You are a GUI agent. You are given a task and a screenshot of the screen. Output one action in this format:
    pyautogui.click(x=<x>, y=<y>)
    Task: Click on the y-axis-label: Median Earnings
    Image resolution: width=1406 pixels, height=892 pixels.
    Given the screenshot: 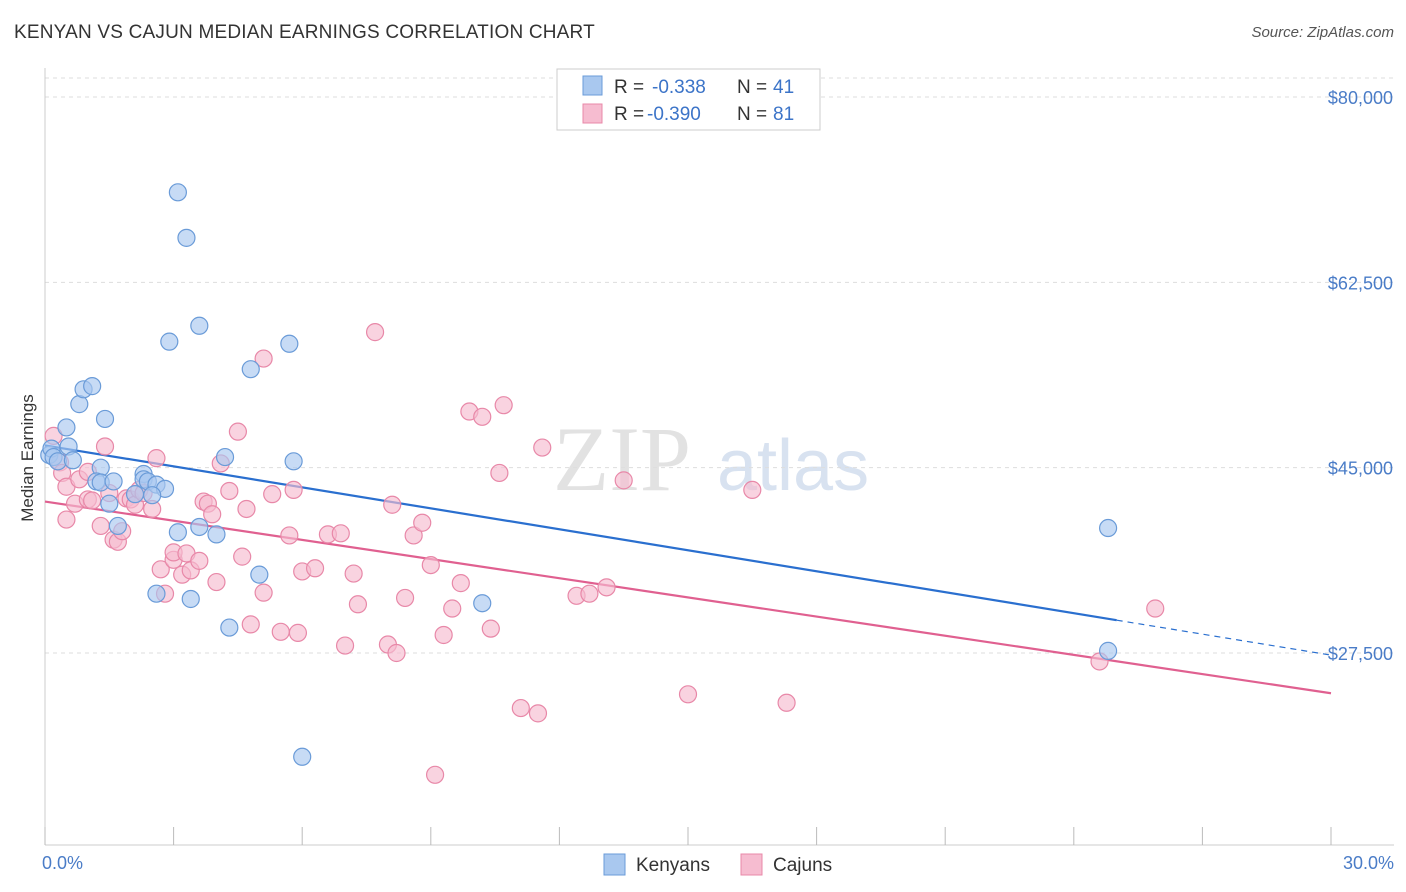 What is the action you would take?
    pyautogui.click(x=27, y=458)
    